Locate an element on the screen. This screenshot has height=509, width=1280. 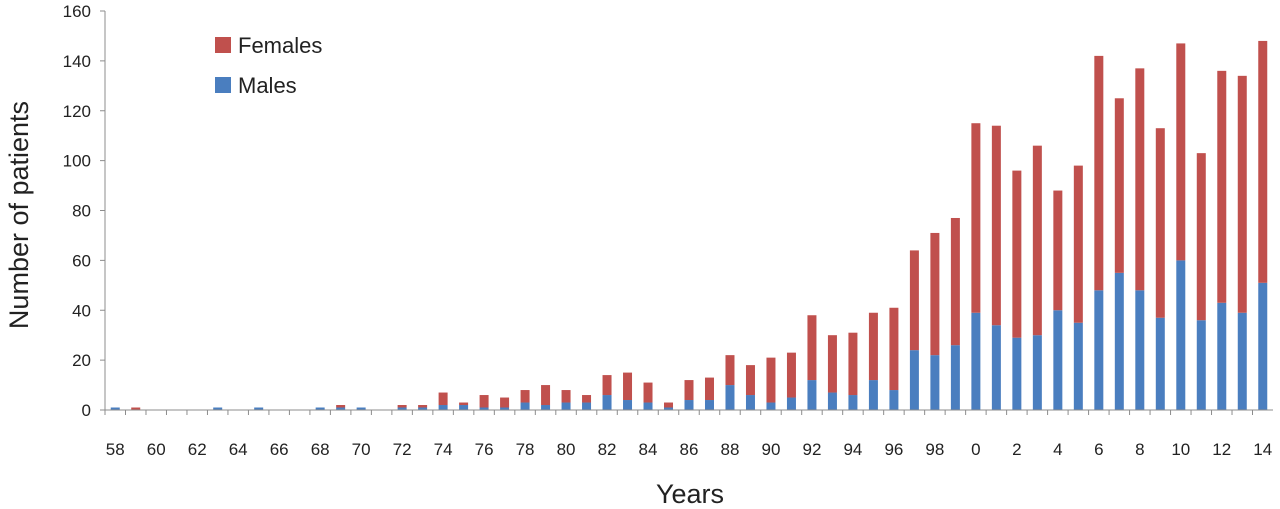
x-tick-label: 84 is located at coordinates (648, 449).